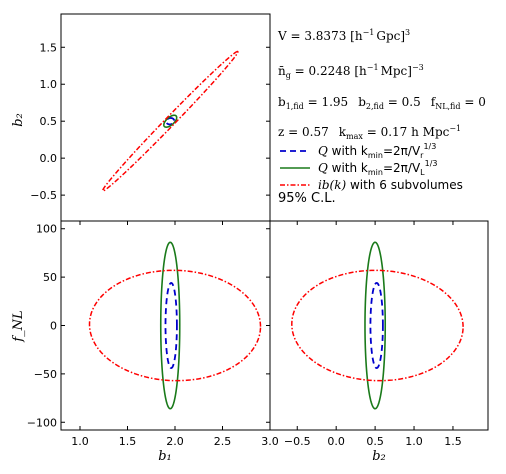 This screenshot has height=474, width=506. I want to click on legend-label: ib(k) with 6 subvolumes, so click(390, 185).